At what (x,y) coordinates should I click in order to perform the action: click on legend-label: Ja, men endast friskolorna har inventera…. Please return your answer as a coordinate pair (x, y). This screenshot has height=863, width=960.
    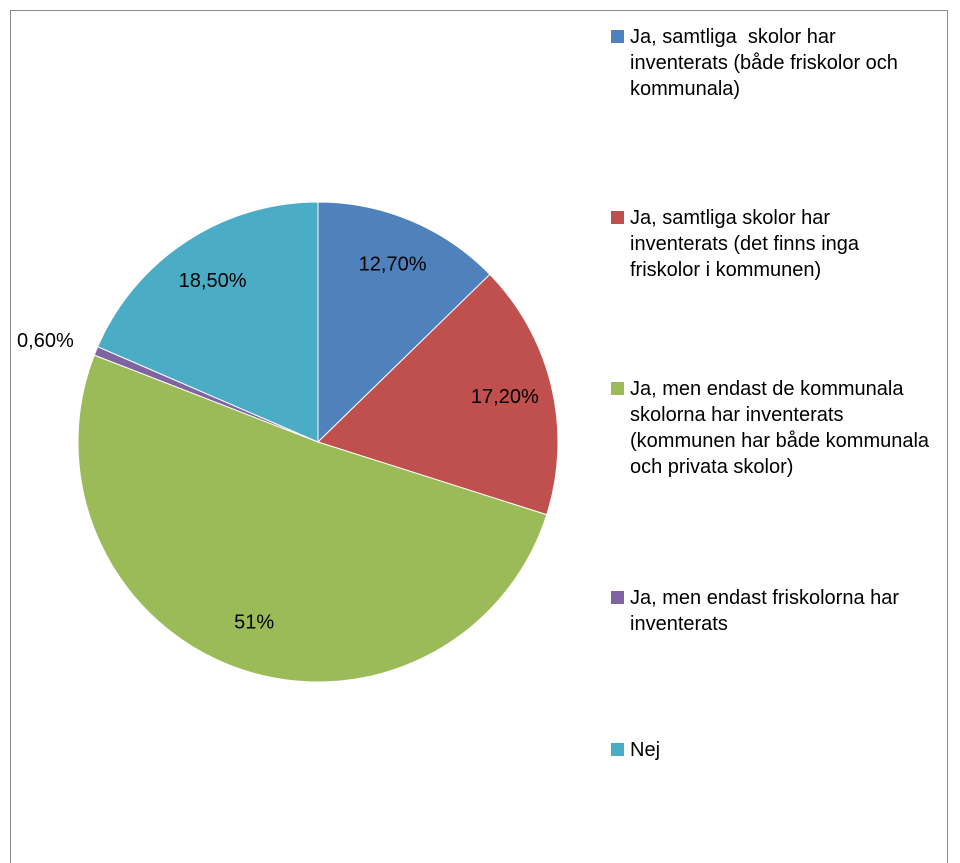
    Looking at the image, I should click on (767, 611).